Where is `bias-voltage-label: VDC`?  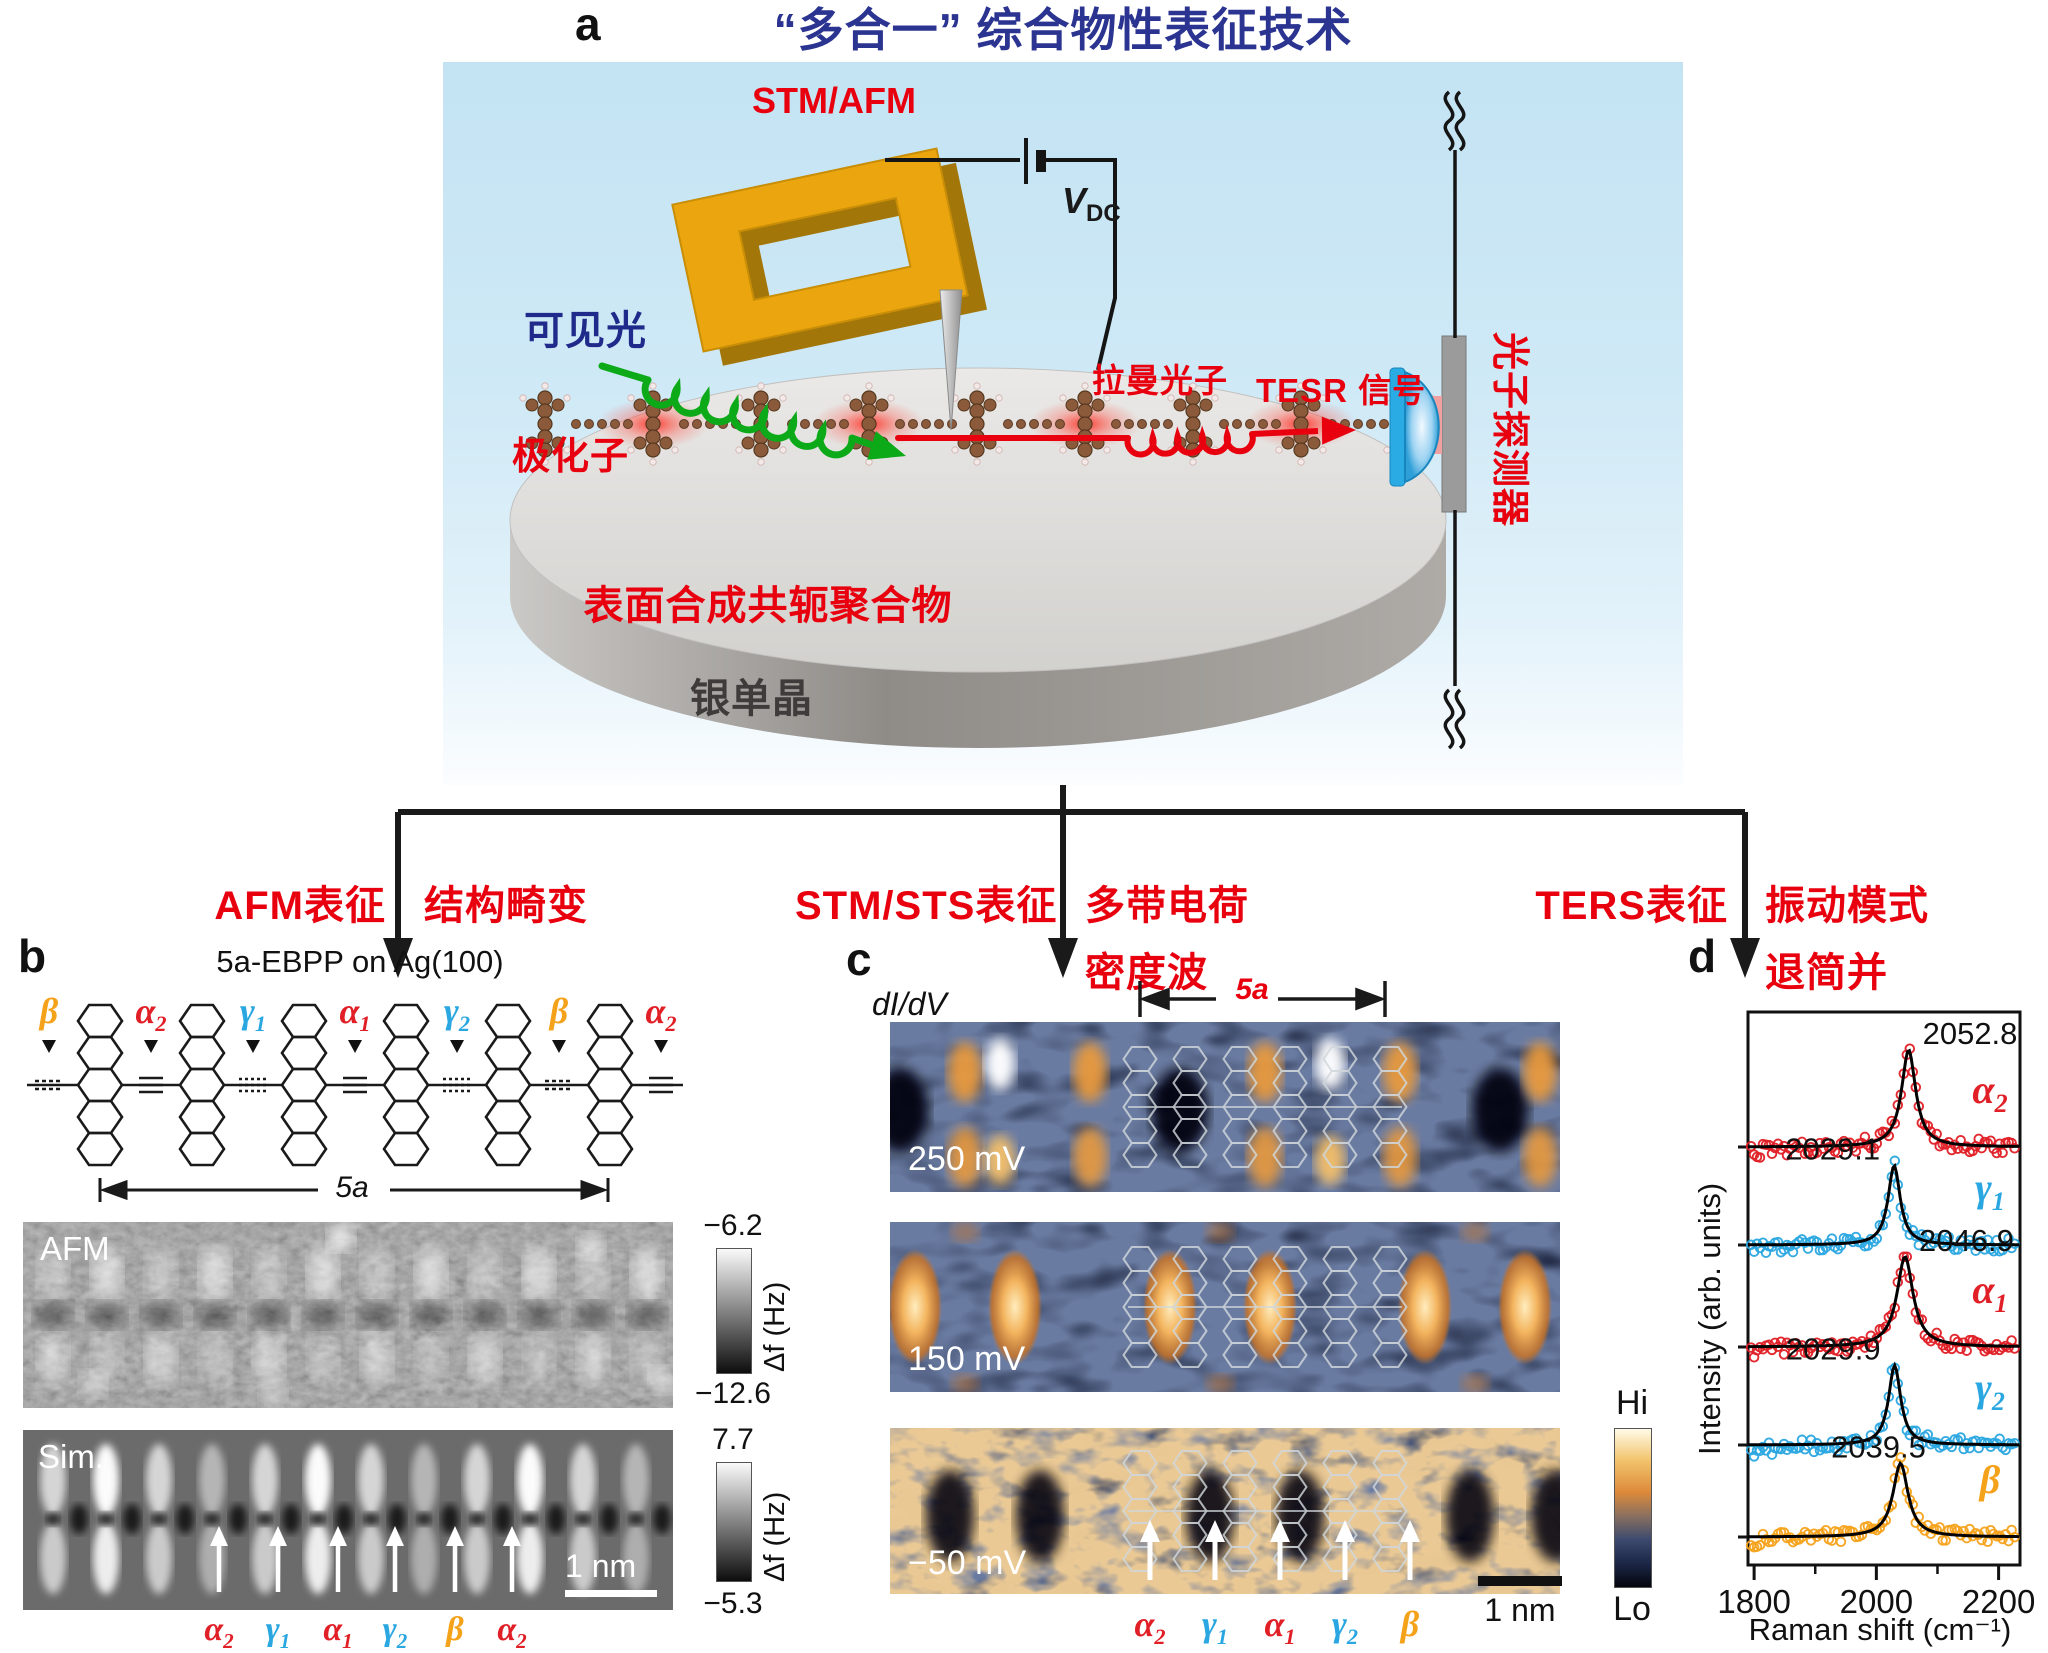
bias-voltage-label: VDC is located at coordinates (1091, 204).